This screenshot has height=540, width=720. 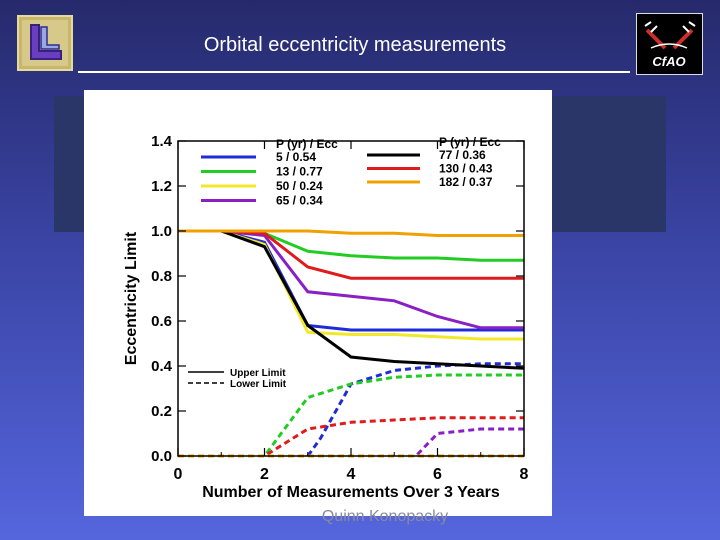 I want to click on legend-entry-label: 5 / 0.54, so click(x=296, y=157).